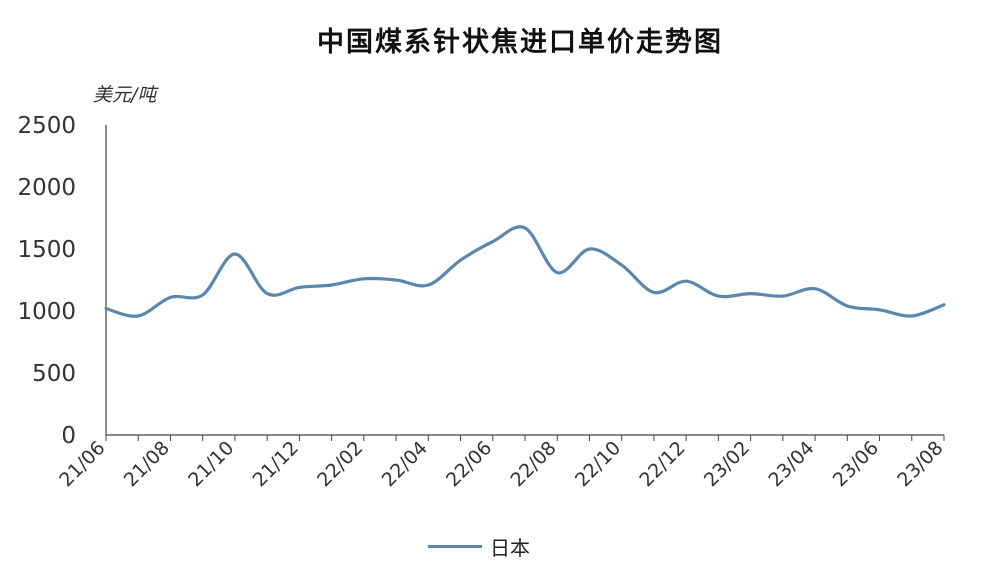  What do you see at coordinates (125, 95) in the screenshot?
I see `y-axis-unit-label: 美元/吨` at bounding box center [125, 95].